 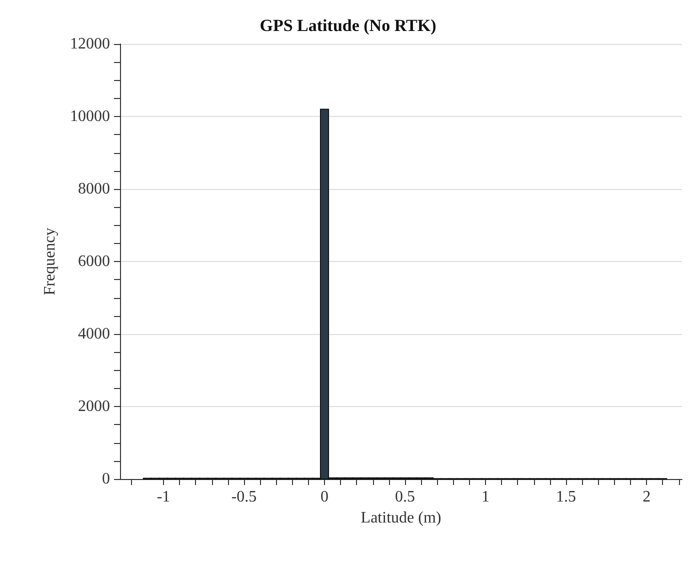 I want to click on y-tick-label: 6000, so click(x=94, y=261).